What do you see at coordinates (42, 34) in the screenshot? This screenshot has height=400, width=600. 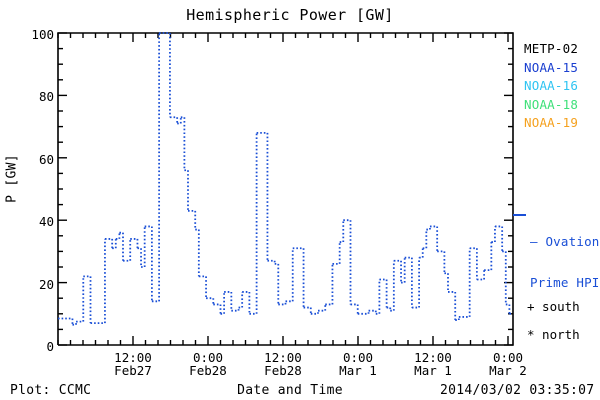 I see `y-tick-label: 100` at bounding box center [42, 34].